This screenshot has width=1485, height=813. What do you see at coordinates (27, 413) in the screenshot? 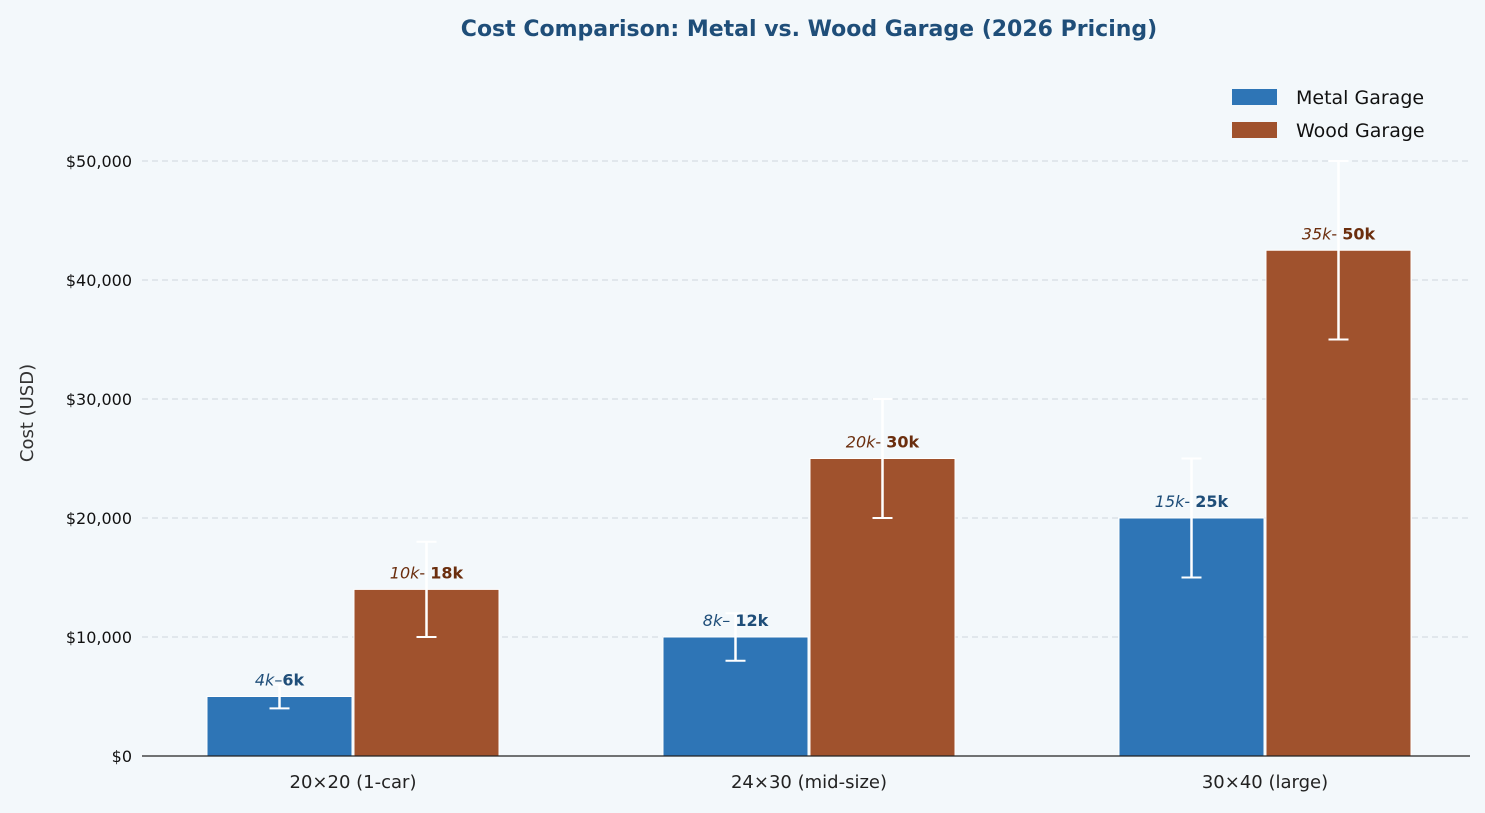
I see `y-axis-label: Cost (USD)` at bounding box center [27, 413].